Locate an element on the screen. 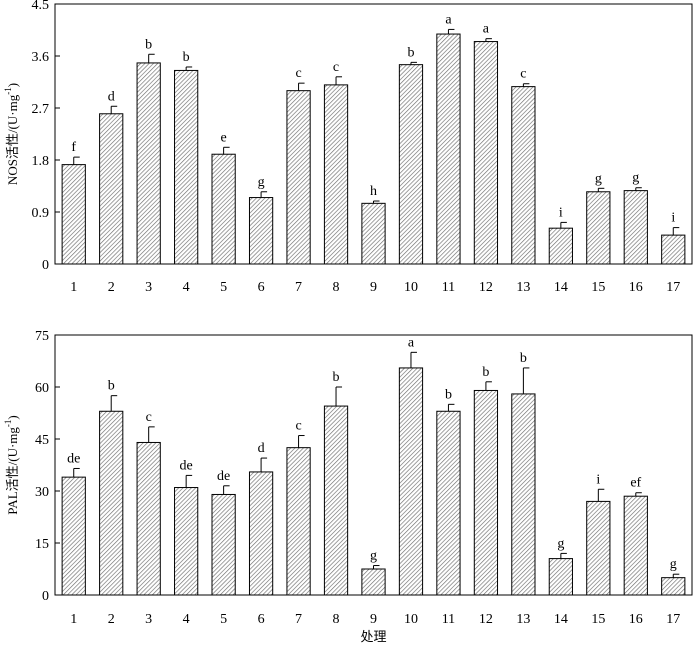 The image size is (700, 646). y-tick-label: 45 is located at coordinates (42, 440).